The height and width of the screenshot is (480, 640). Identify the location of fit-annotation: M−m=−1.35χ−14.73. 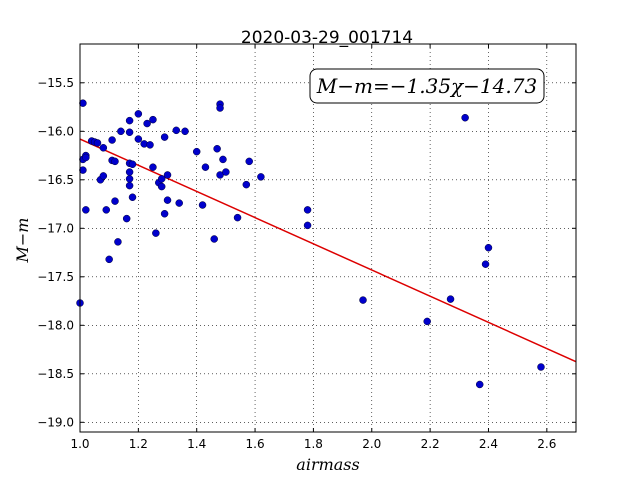
(427, 86).